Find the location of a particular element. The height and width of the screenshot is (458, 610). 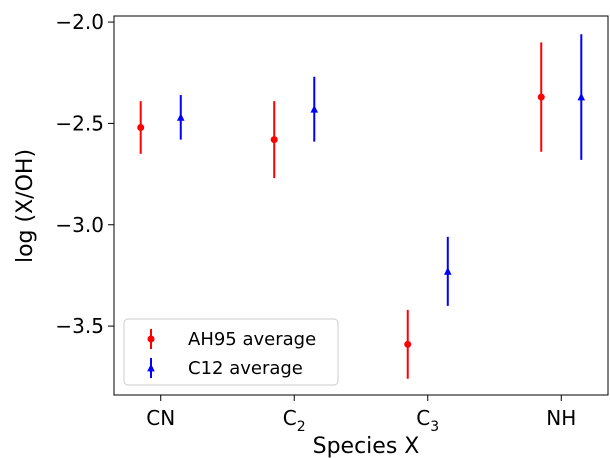

x-tick-label: C2 is located at coordinates (294, 420).